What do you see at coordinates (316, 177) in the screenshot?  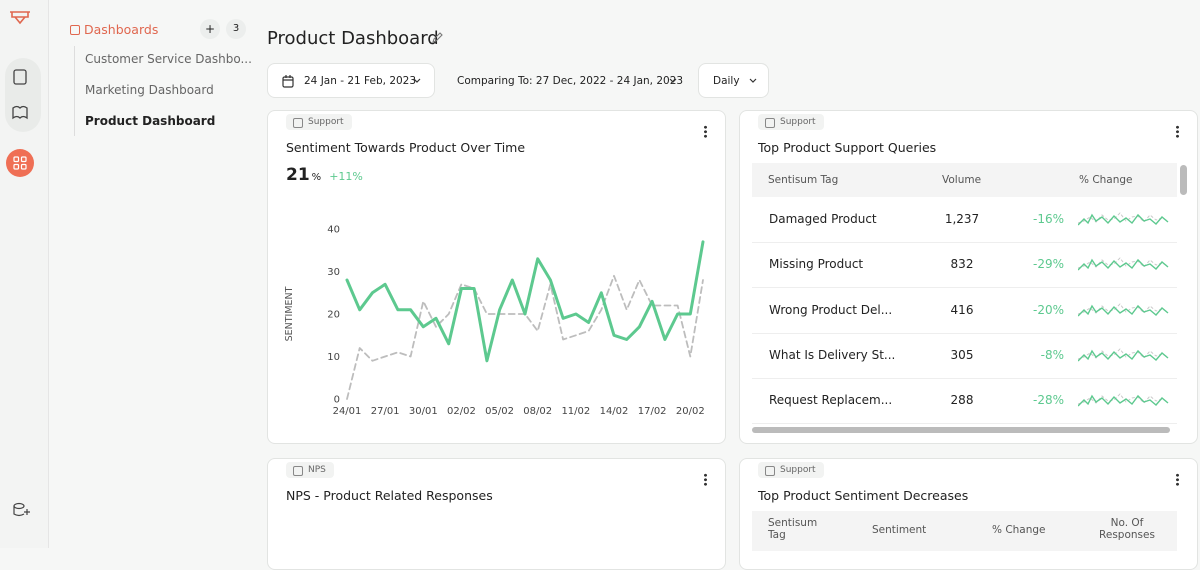 I see `metric-unit: %` at bounding box center [316, 177].